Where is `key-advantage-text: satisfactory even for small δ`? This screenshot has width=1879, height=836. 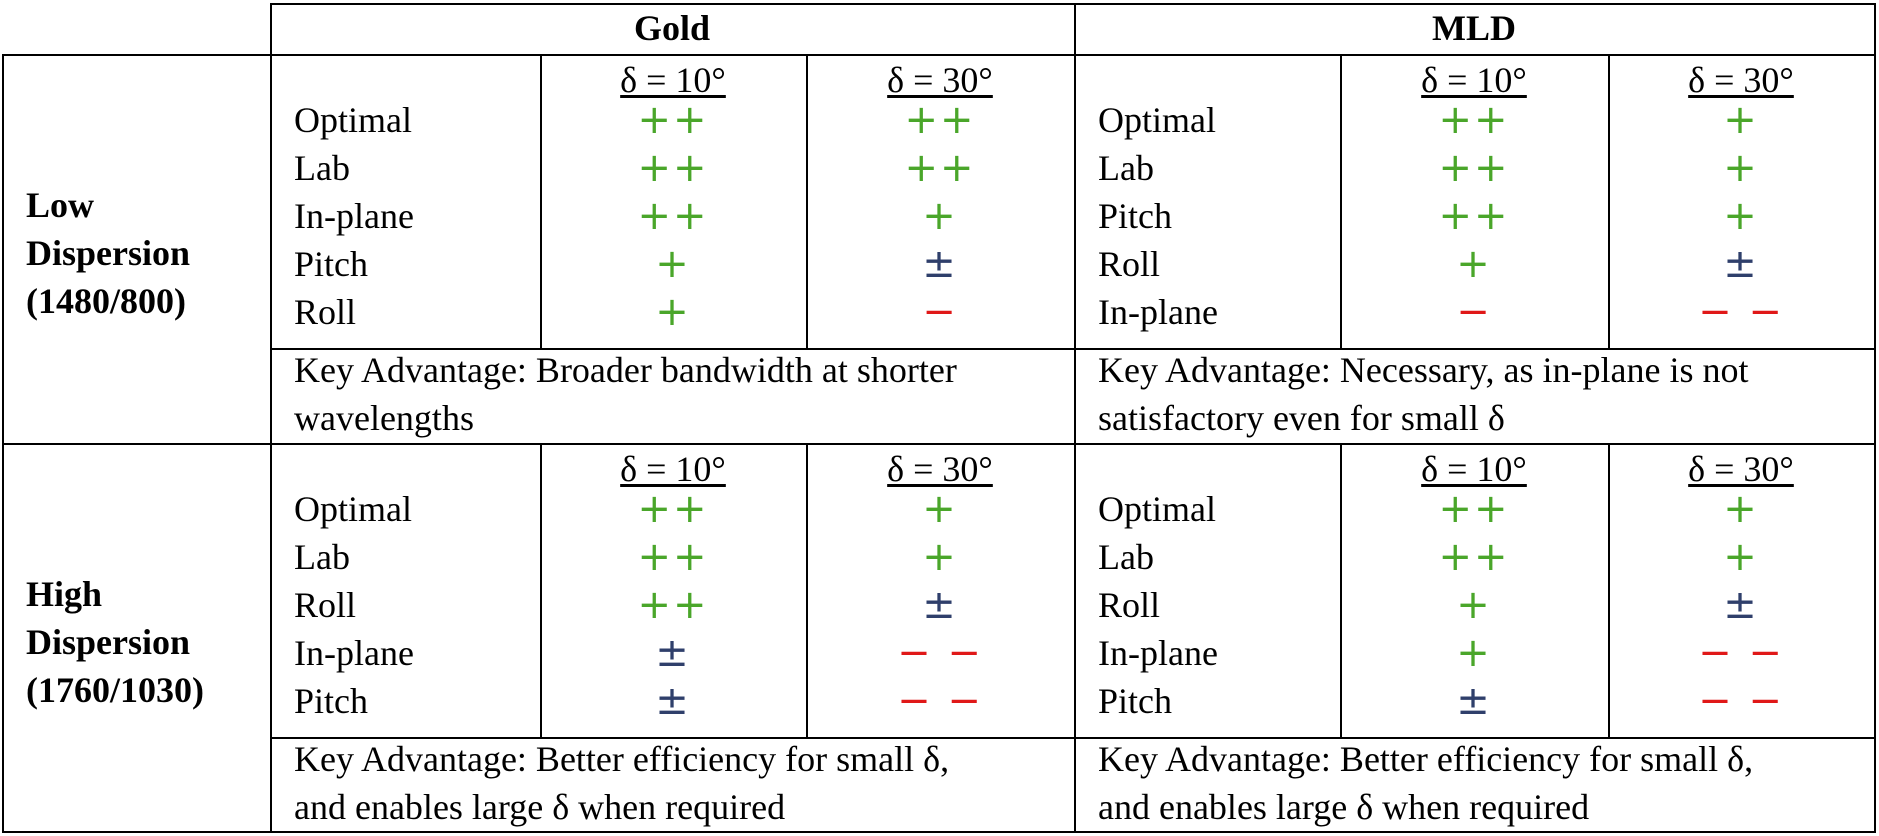 key-advantage-text: satisfactory even for small δ is located at coordinates (1301, 418).